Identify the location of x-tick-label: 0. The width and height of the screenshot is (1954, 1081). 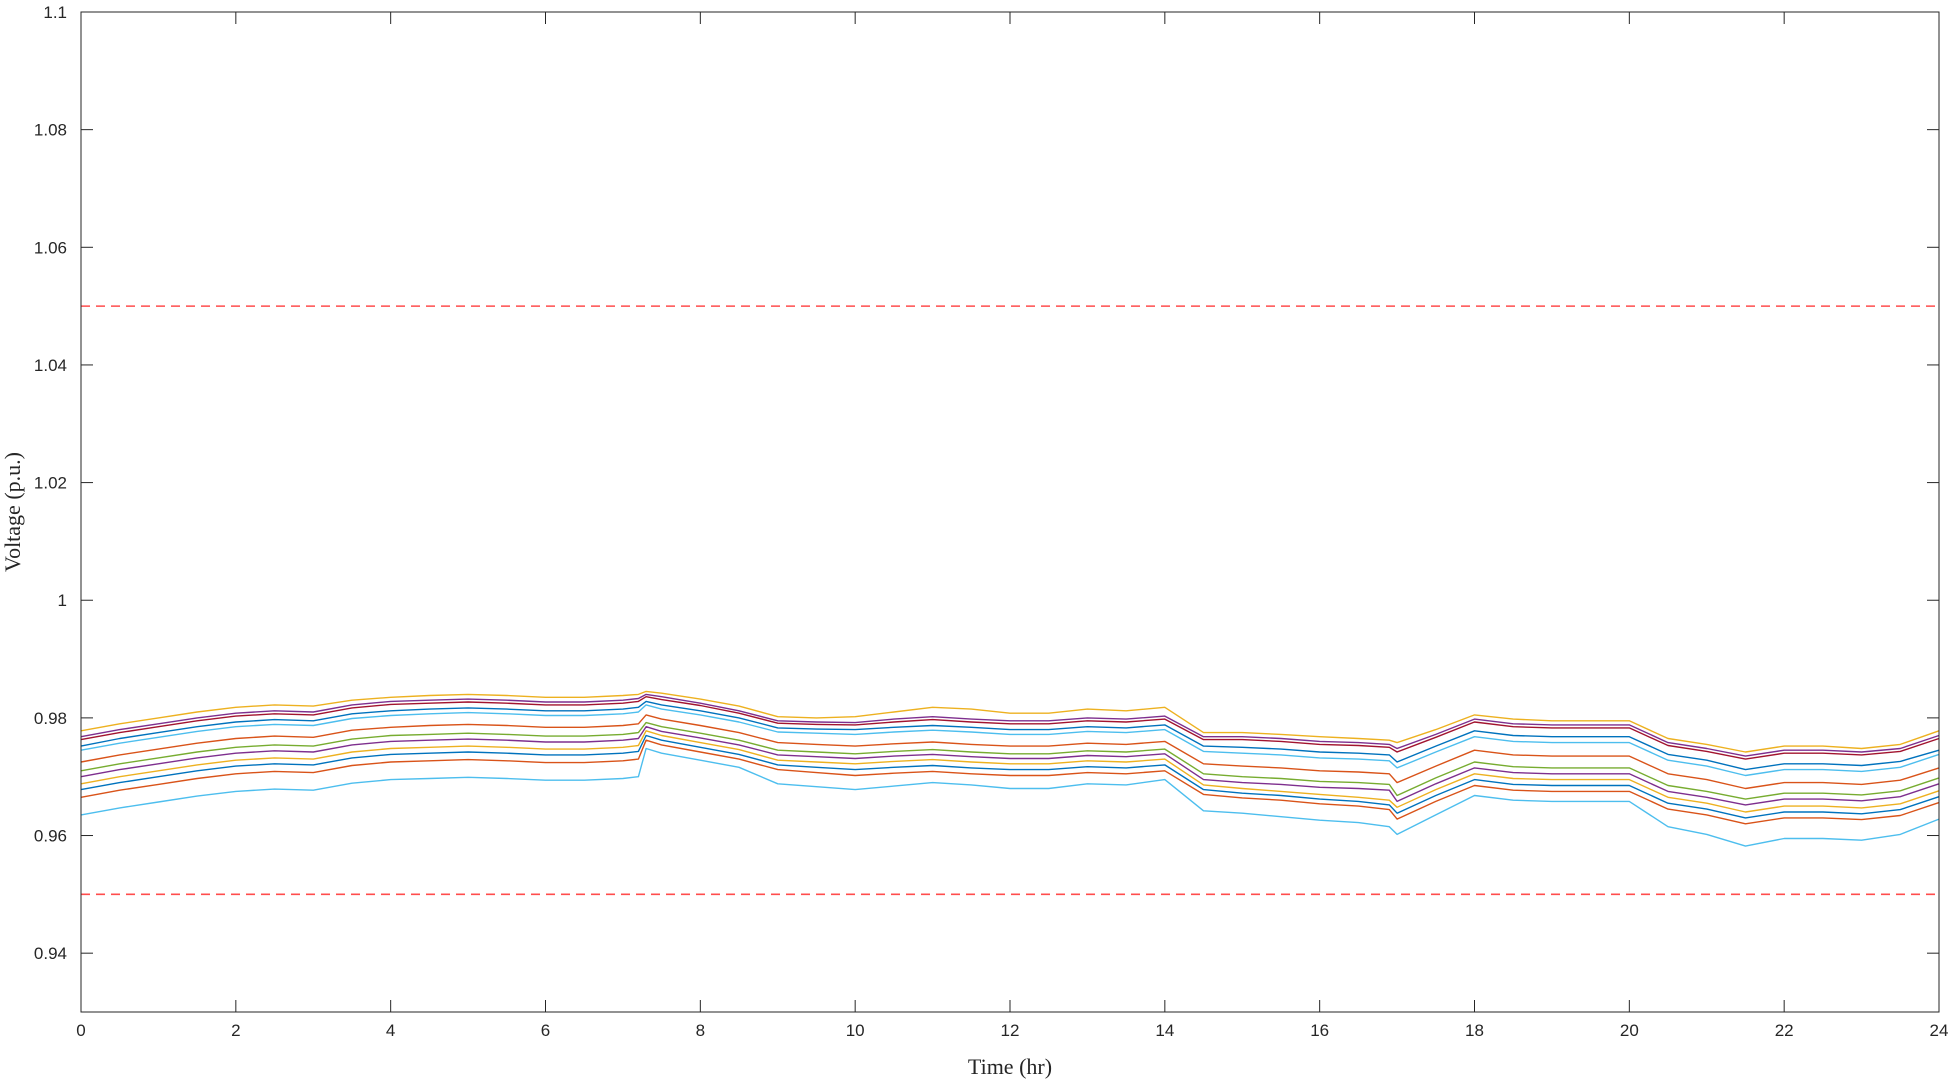
(80, 1030).